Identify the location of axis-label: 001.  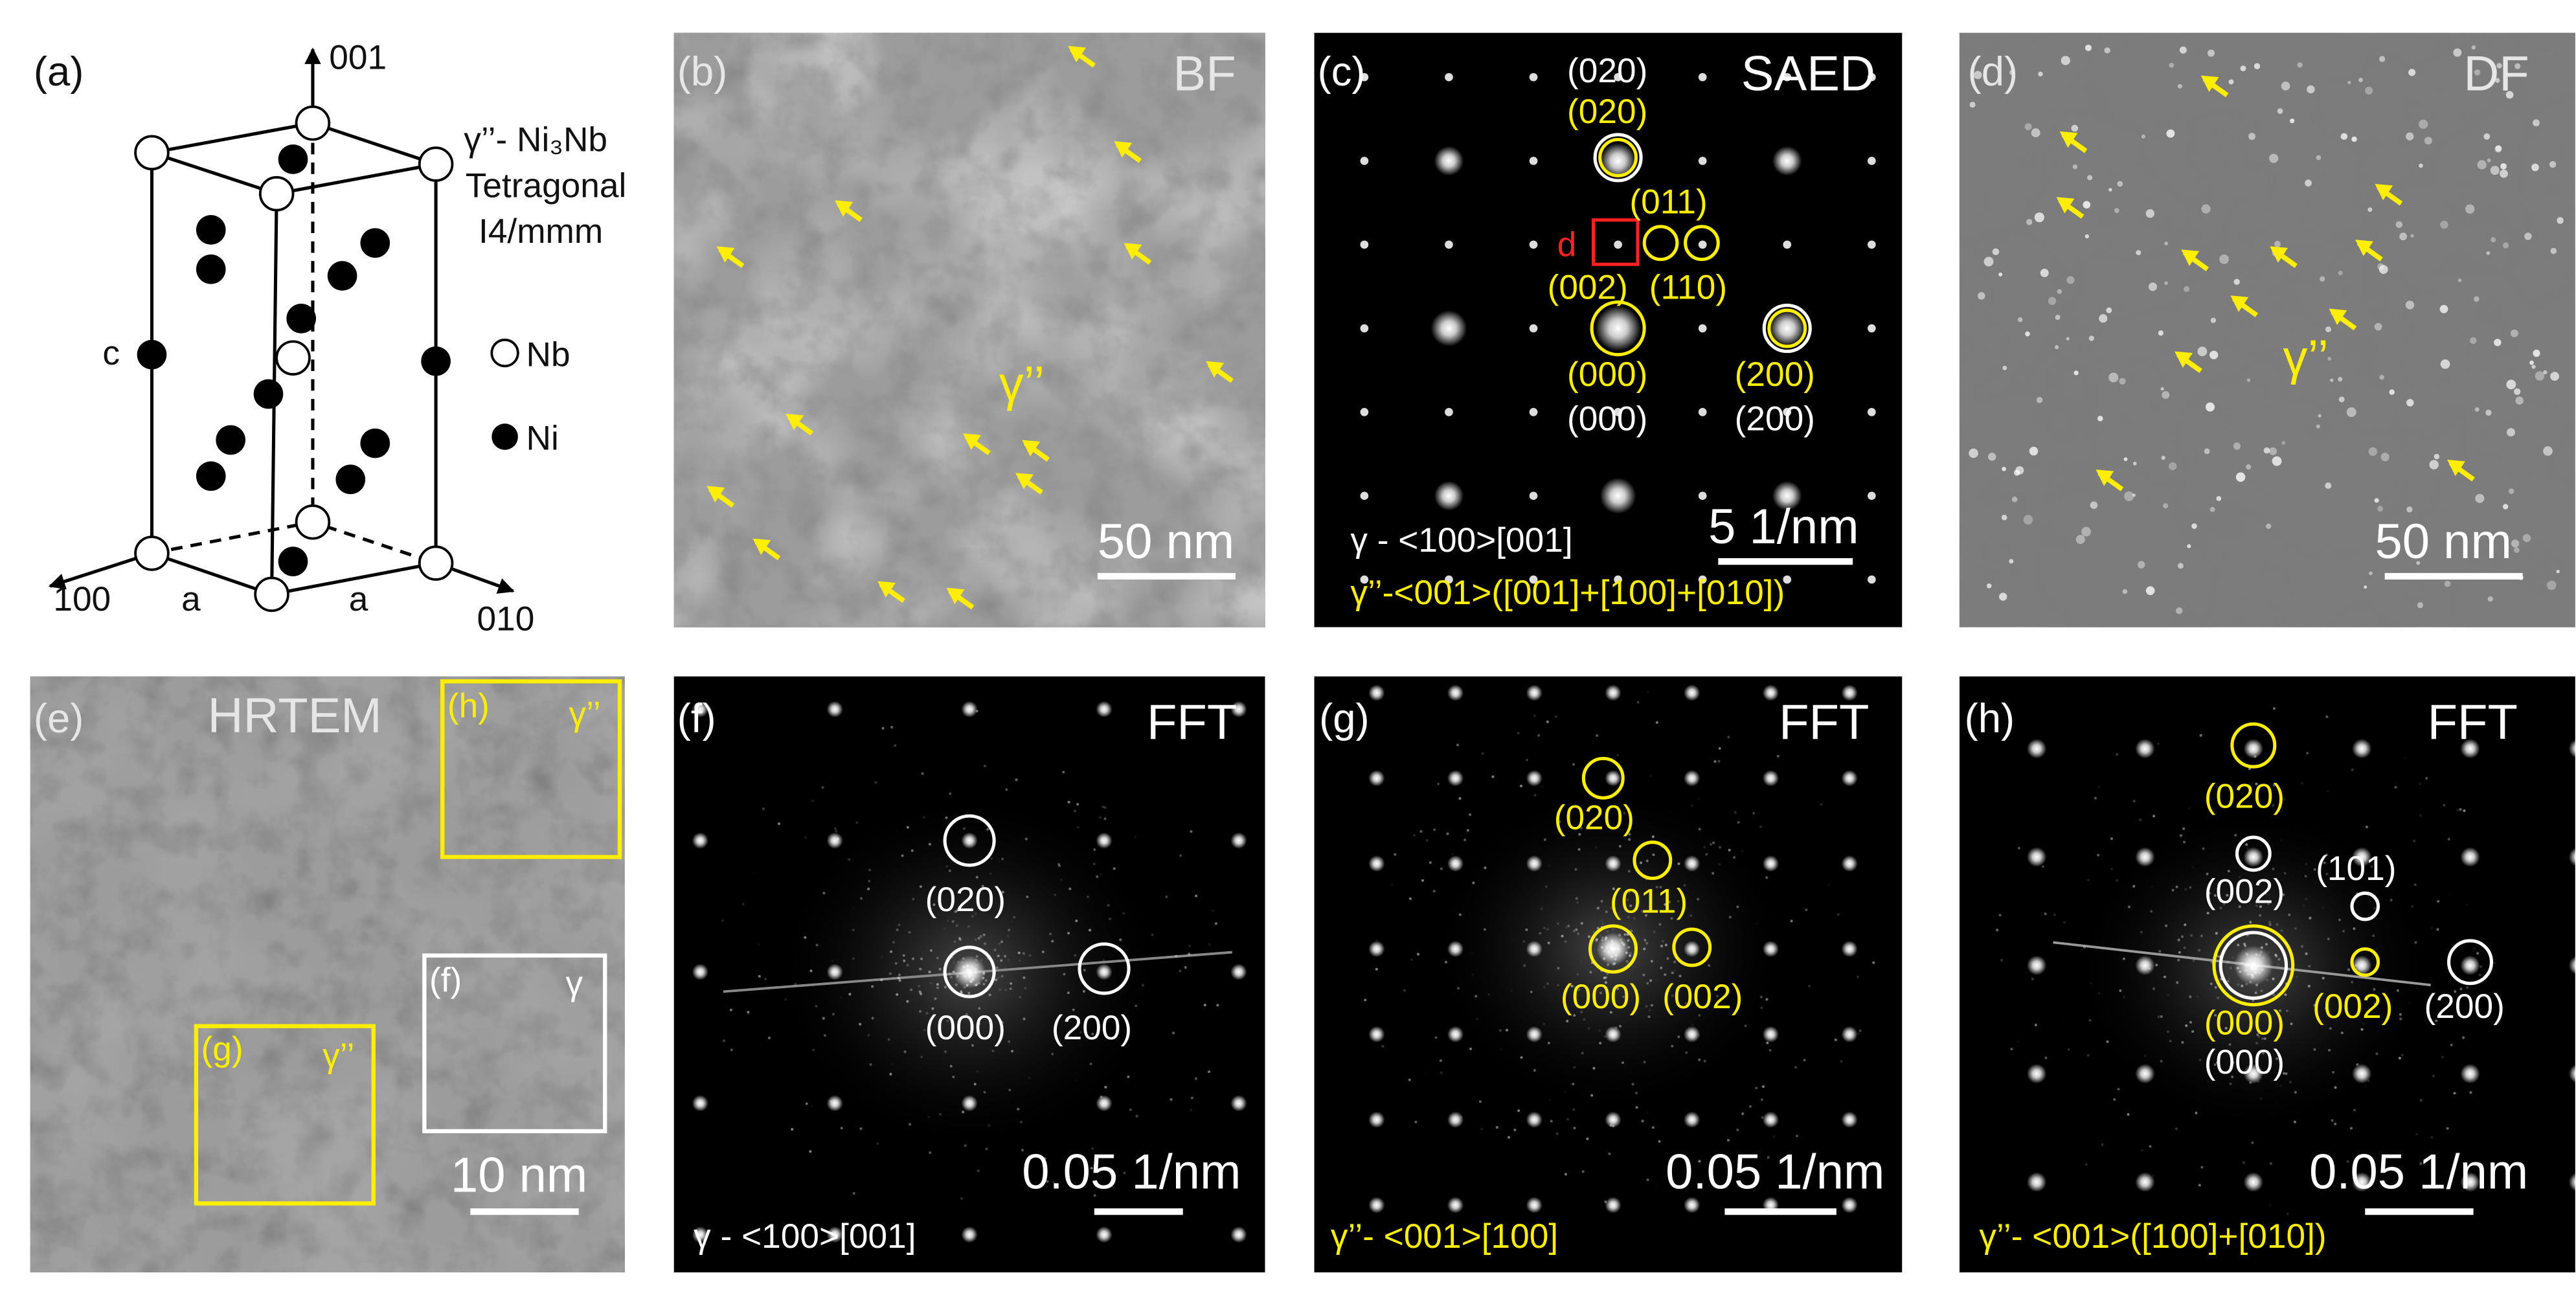
(358, 57).